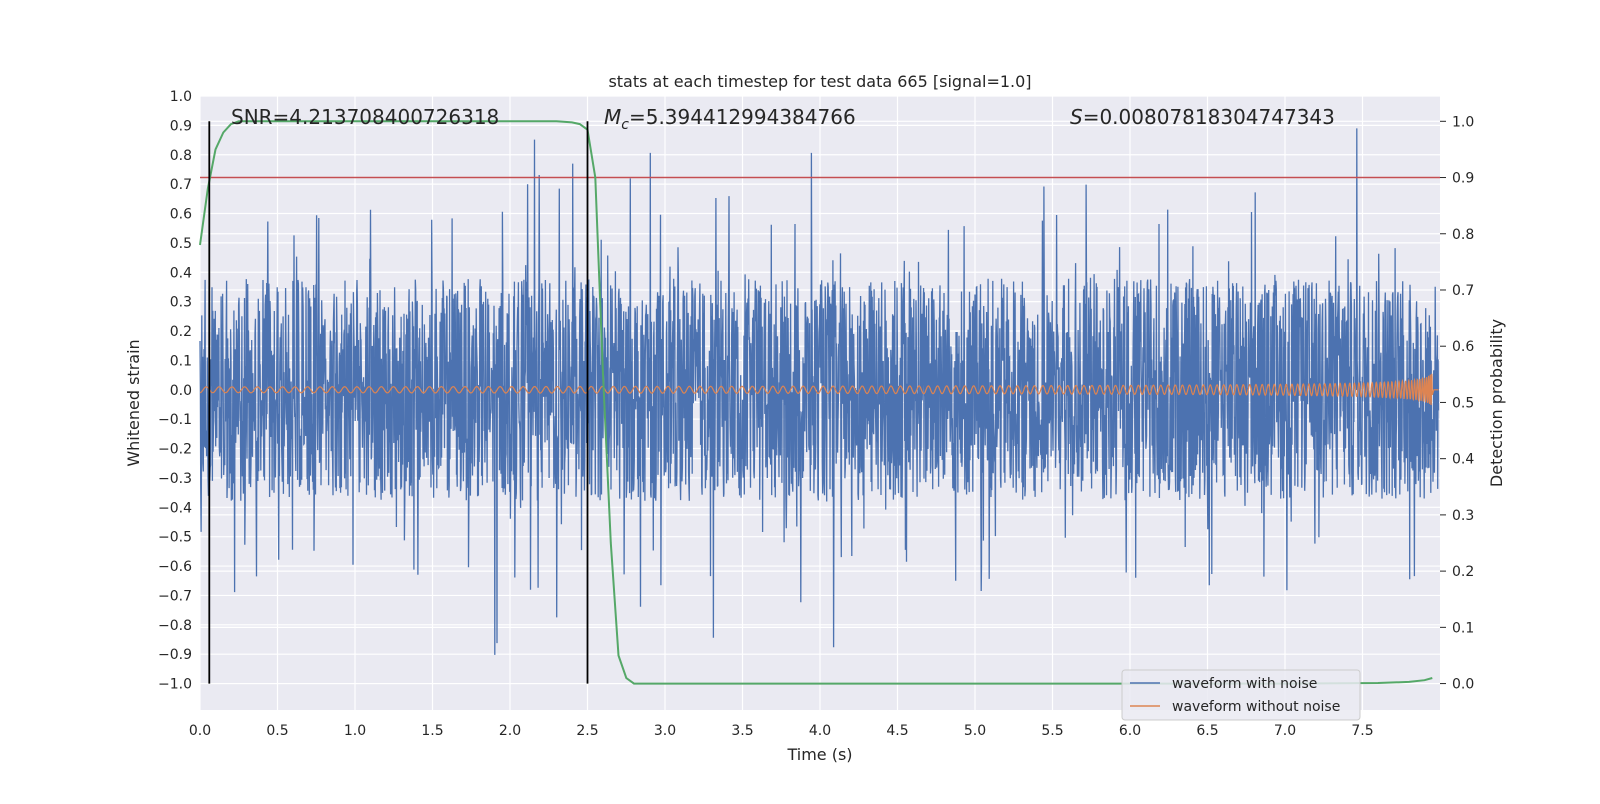 This screenshot has width=1600, height=804. I want to click on y-tick-label-left: 0.1, so click(181, 361).